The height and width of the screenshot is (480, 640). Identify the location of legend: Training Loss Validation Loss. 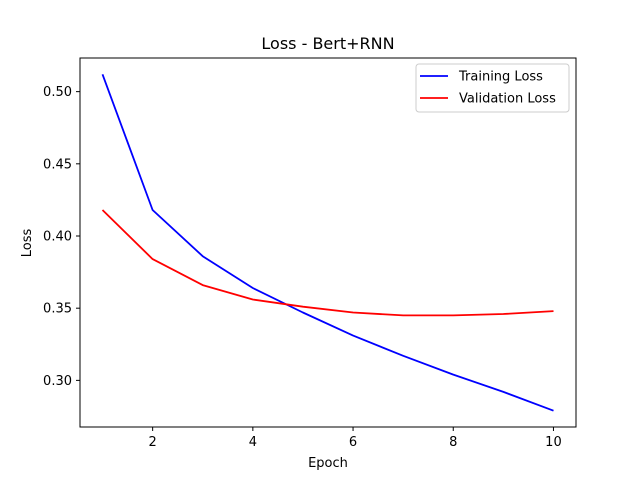
(492, 88).